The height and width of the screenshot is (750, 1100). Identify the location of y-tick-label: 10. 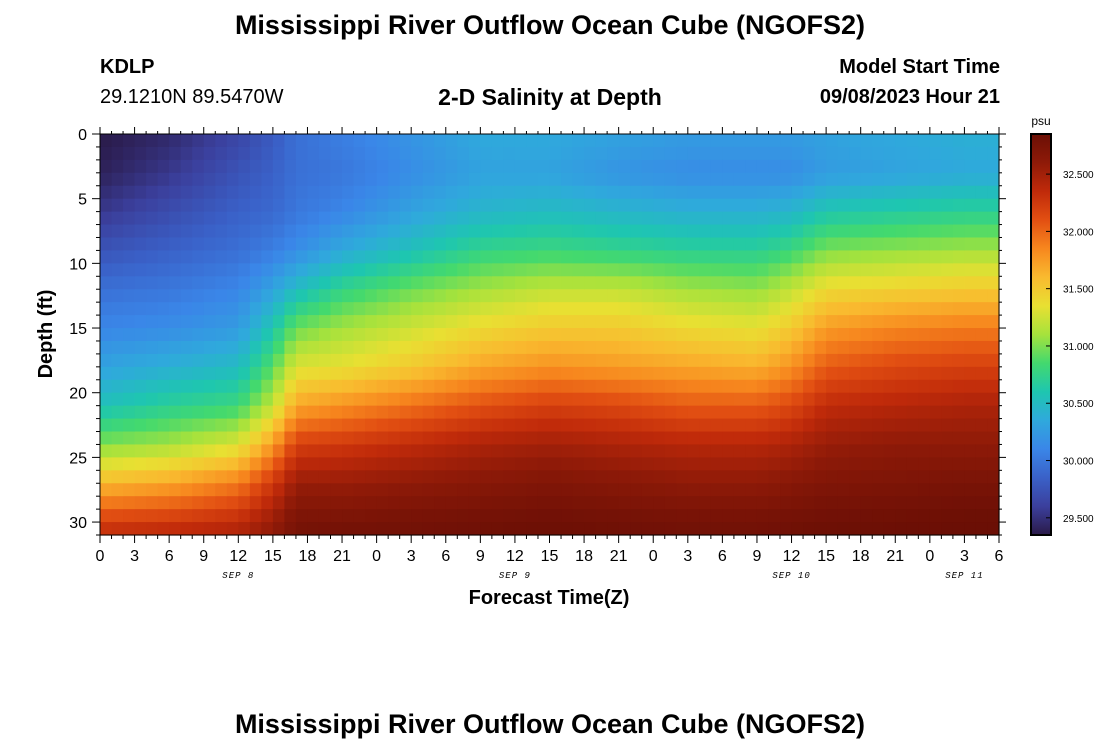
(78, 264).